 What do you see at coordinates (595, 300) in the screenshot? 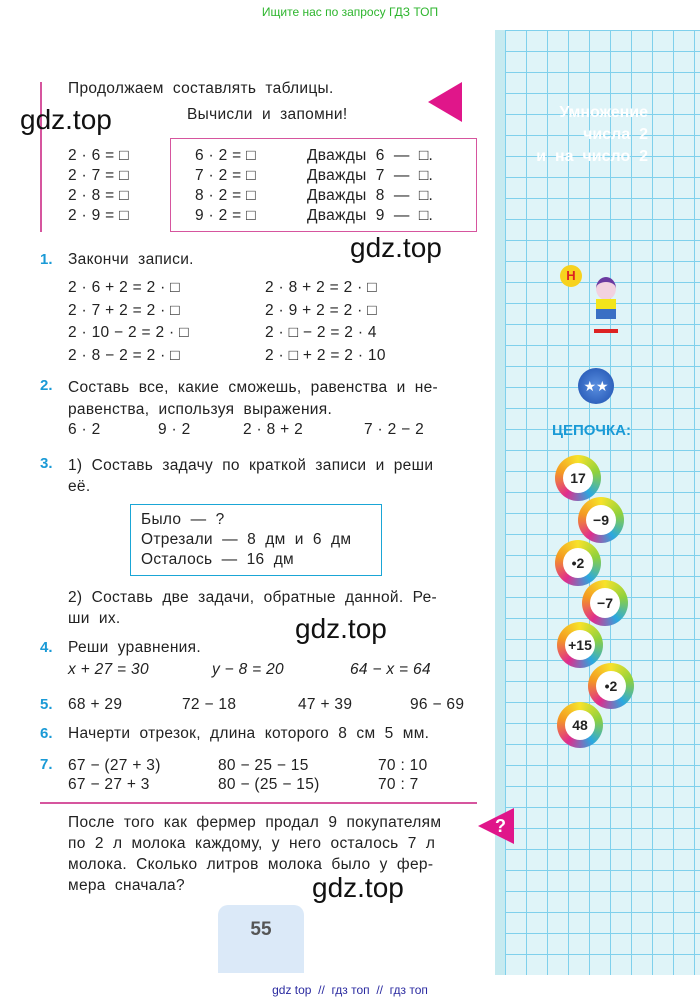
I see `hint-character-icon: Н` at bounding box center [595, 300].